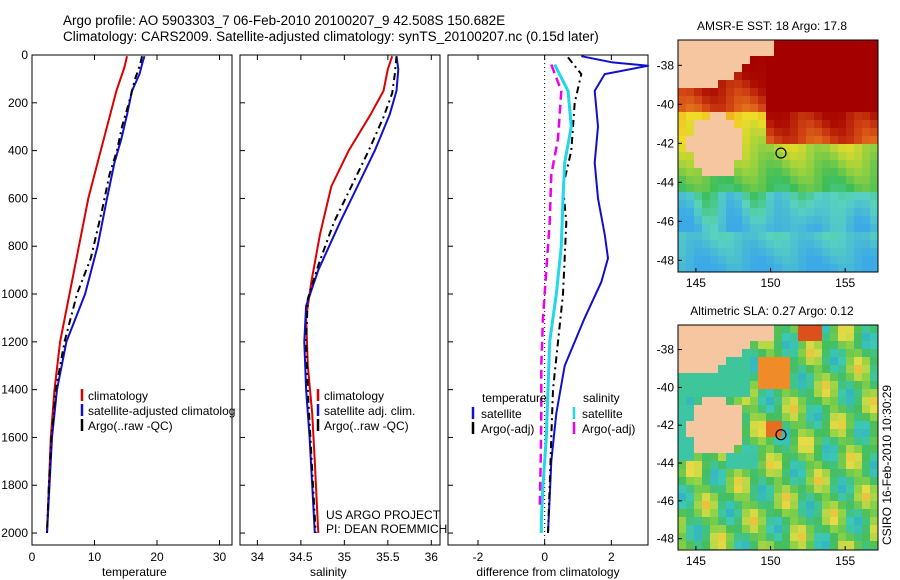  Describe the element at coordinates (366, 426) in the screenshot. I see `legend-entry: Argo(..raw -QC)` at that location.